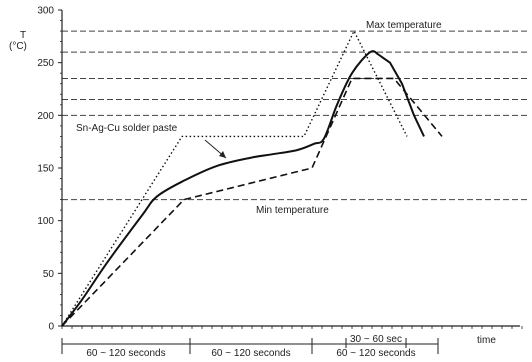  I want to click on span-label-preheat: 60 ~ 120 seconds, so click(125, 353).